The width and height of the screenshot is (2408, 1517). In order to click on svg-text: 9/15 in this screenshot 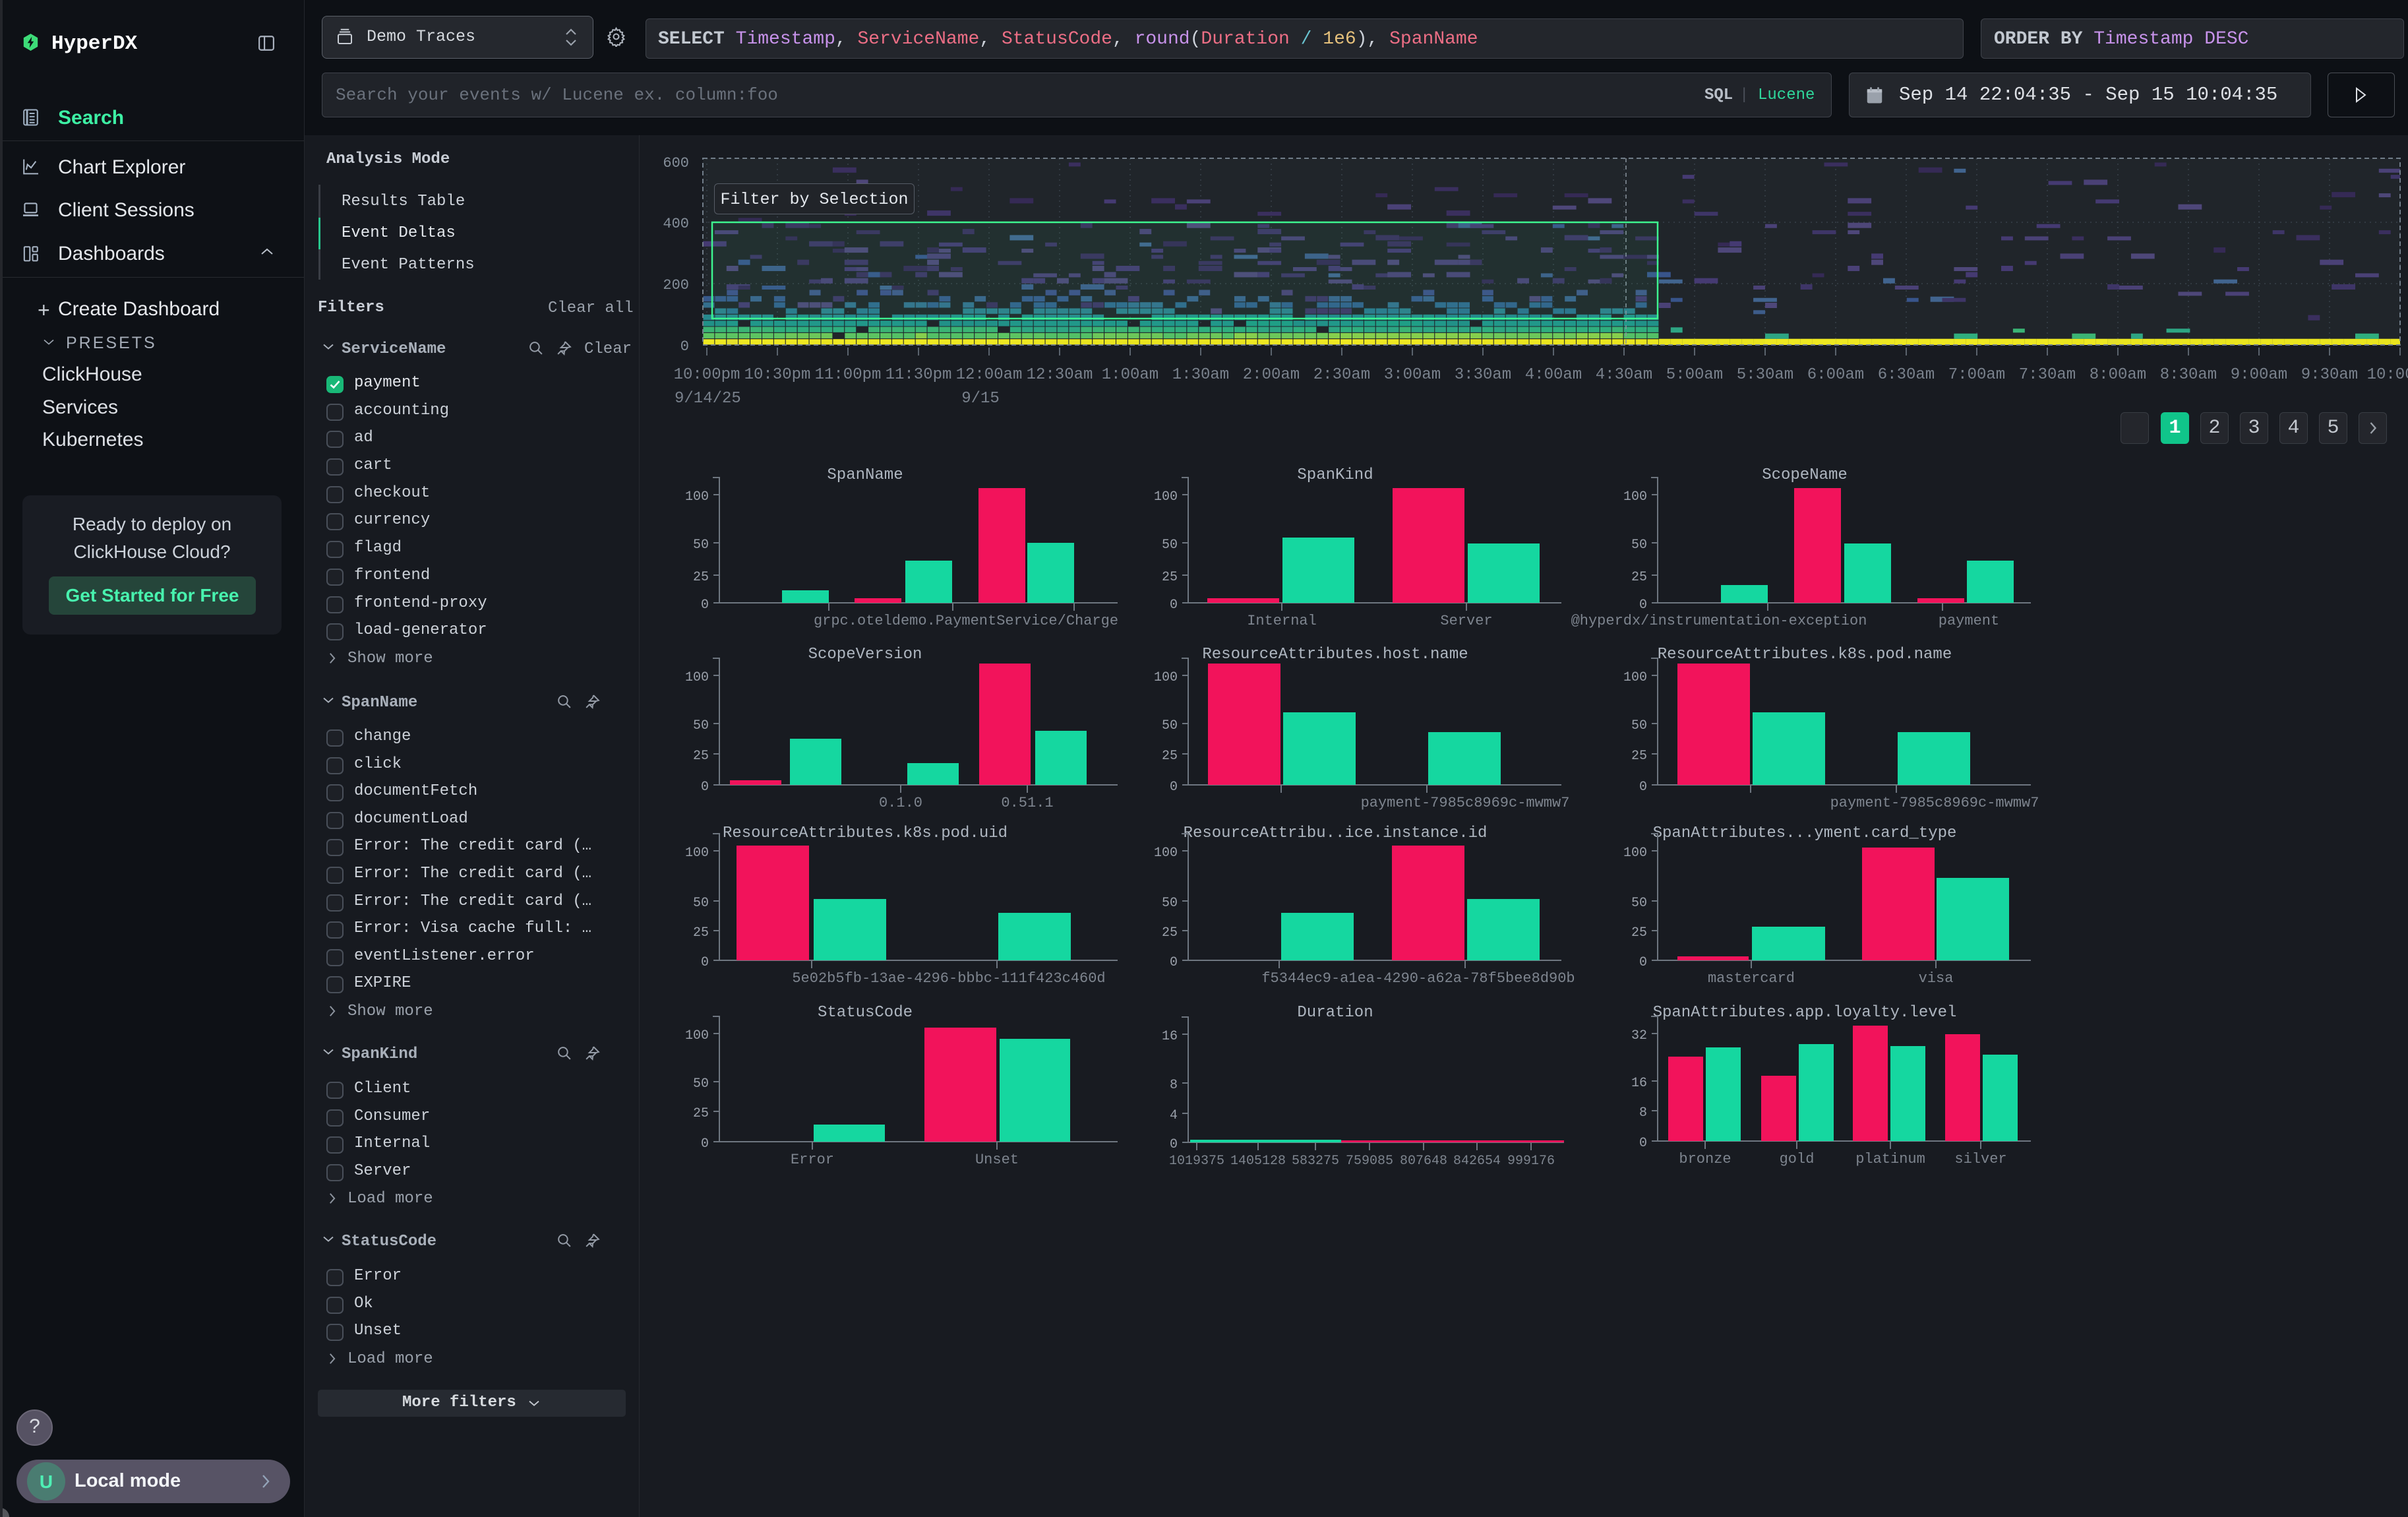, I will do `click(981, 399)`.